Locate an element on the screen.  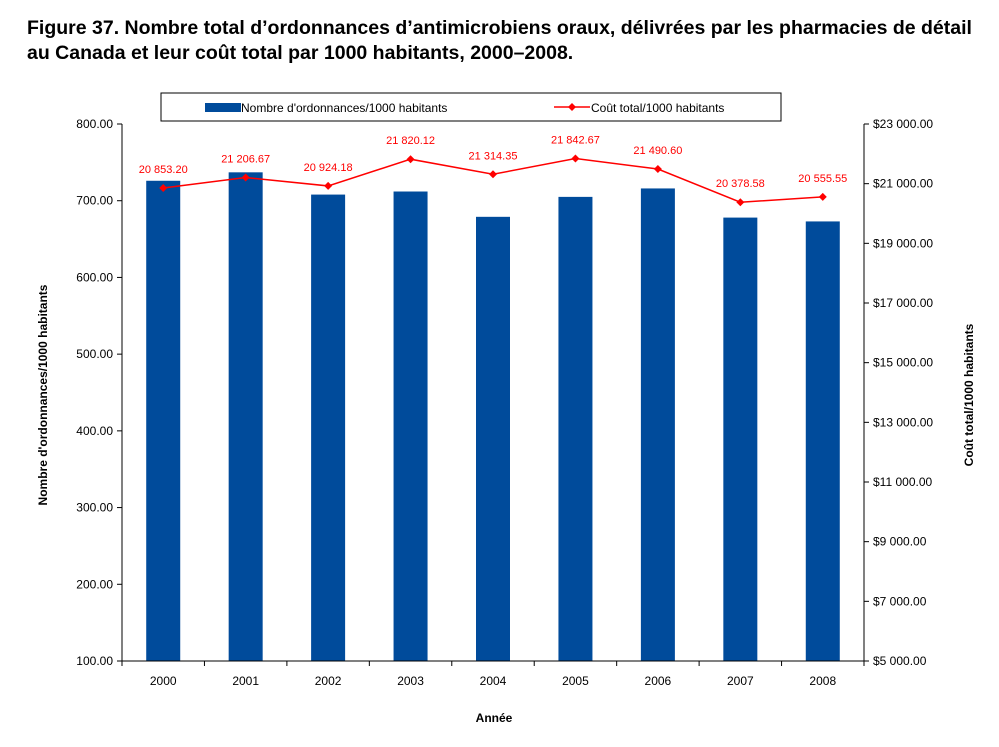
cost-marker-2001 is located at coordinates (245, 177).